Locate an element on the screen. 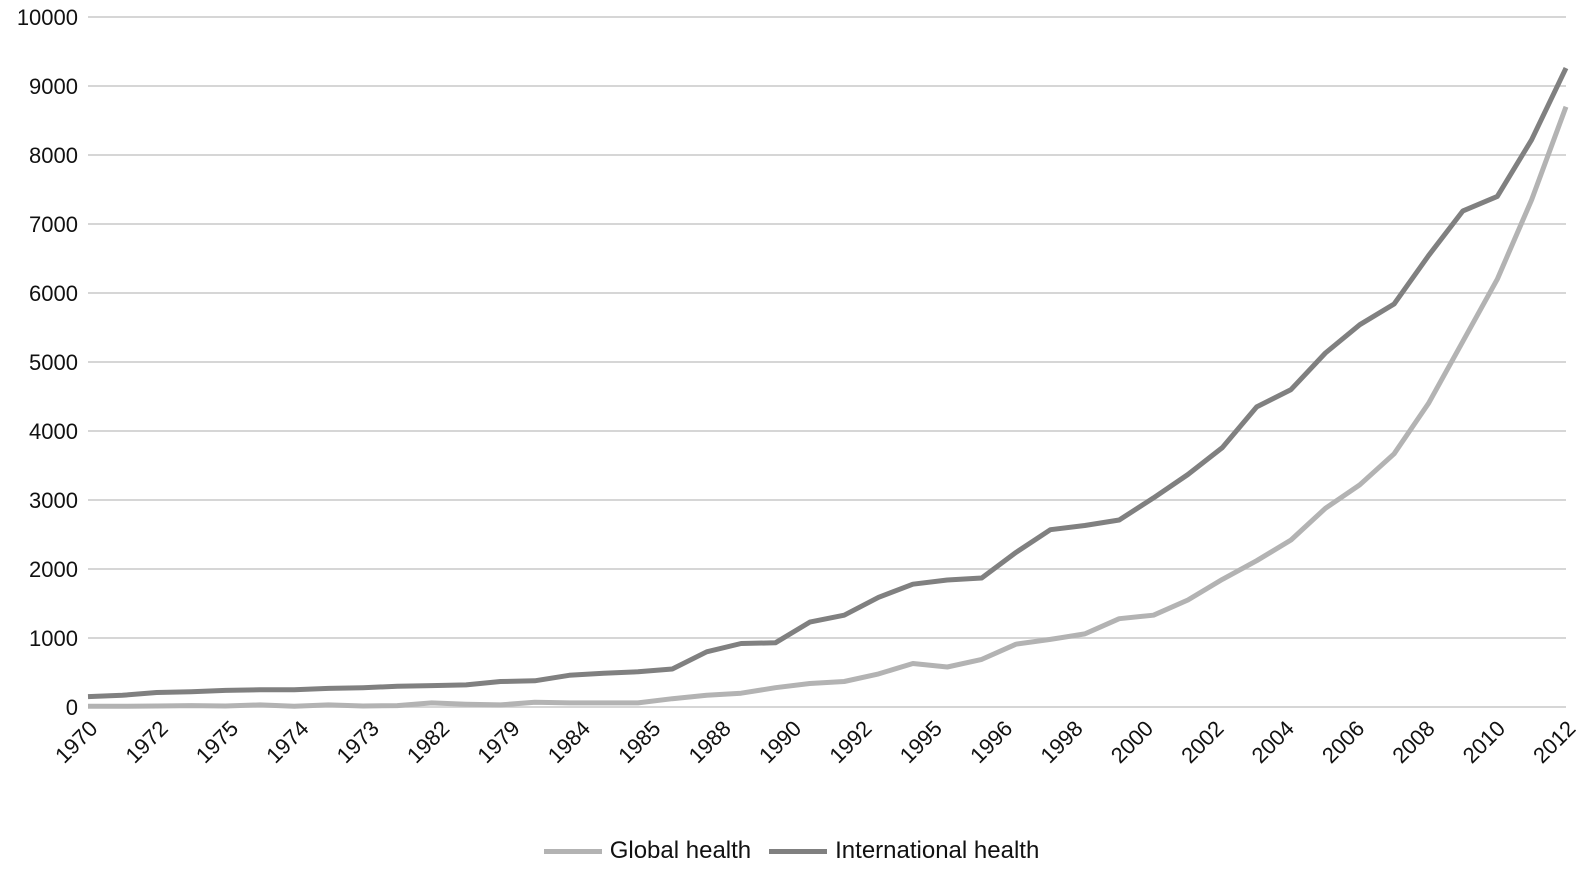  x-tick-label: 1972 is located at coordinates (147, 742).